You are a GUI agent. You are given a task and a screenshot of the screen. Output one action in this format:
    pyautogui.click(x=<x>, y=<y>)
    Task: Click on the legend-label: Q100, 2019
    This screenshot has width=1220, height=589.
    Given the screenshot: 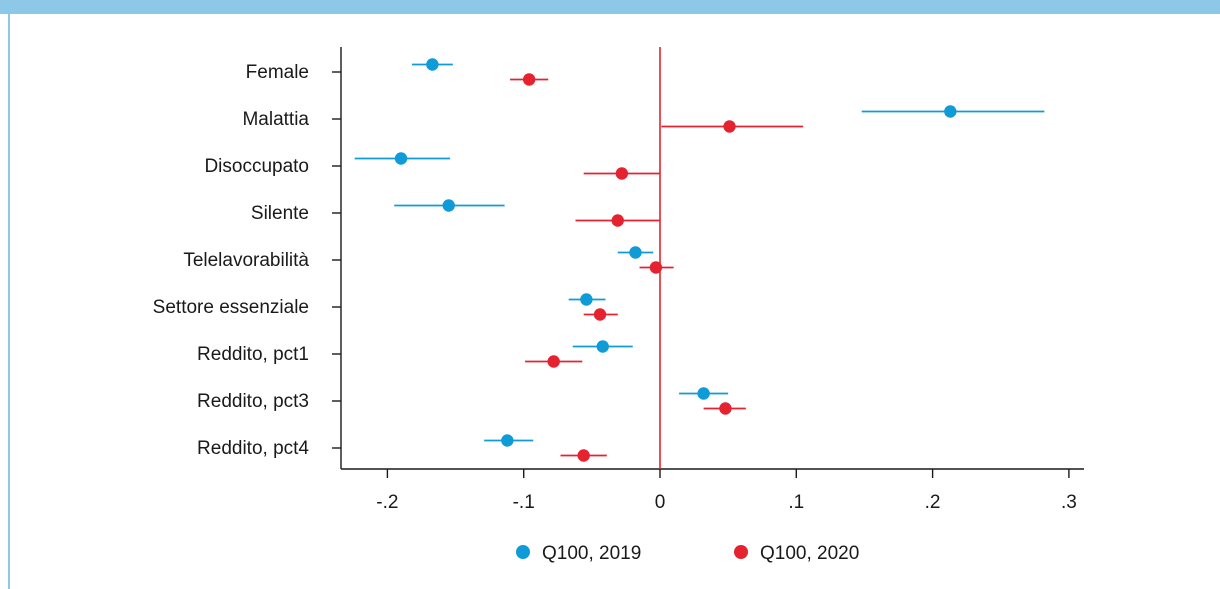 What is the action you would take?
    pyautogui.click(x=591, y=553)
    